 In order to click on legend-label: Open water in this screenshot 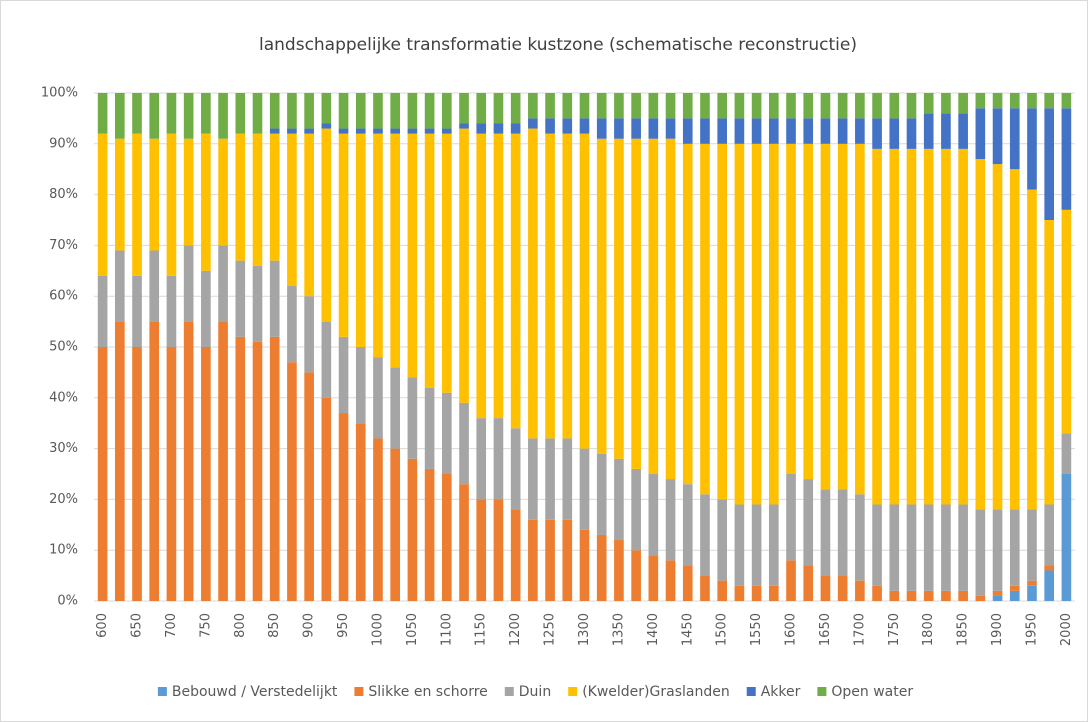, I will do `click(872, 692)`.